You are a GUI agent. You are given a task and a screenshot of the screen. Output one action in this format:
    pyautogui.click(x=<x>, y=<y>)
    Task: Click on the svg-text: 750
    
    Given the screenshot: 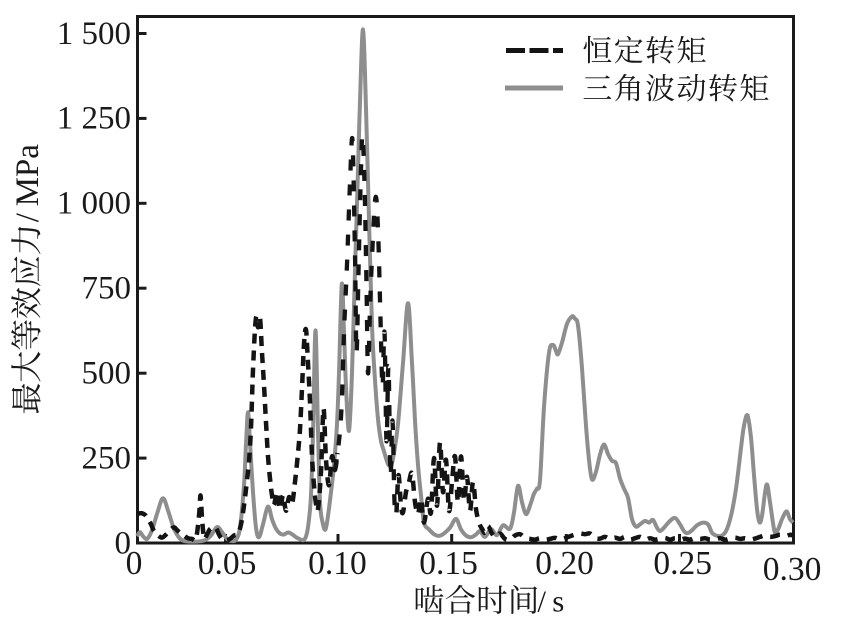 What is the action you would take?
    pyautogui.click(x=107, y=289)
    